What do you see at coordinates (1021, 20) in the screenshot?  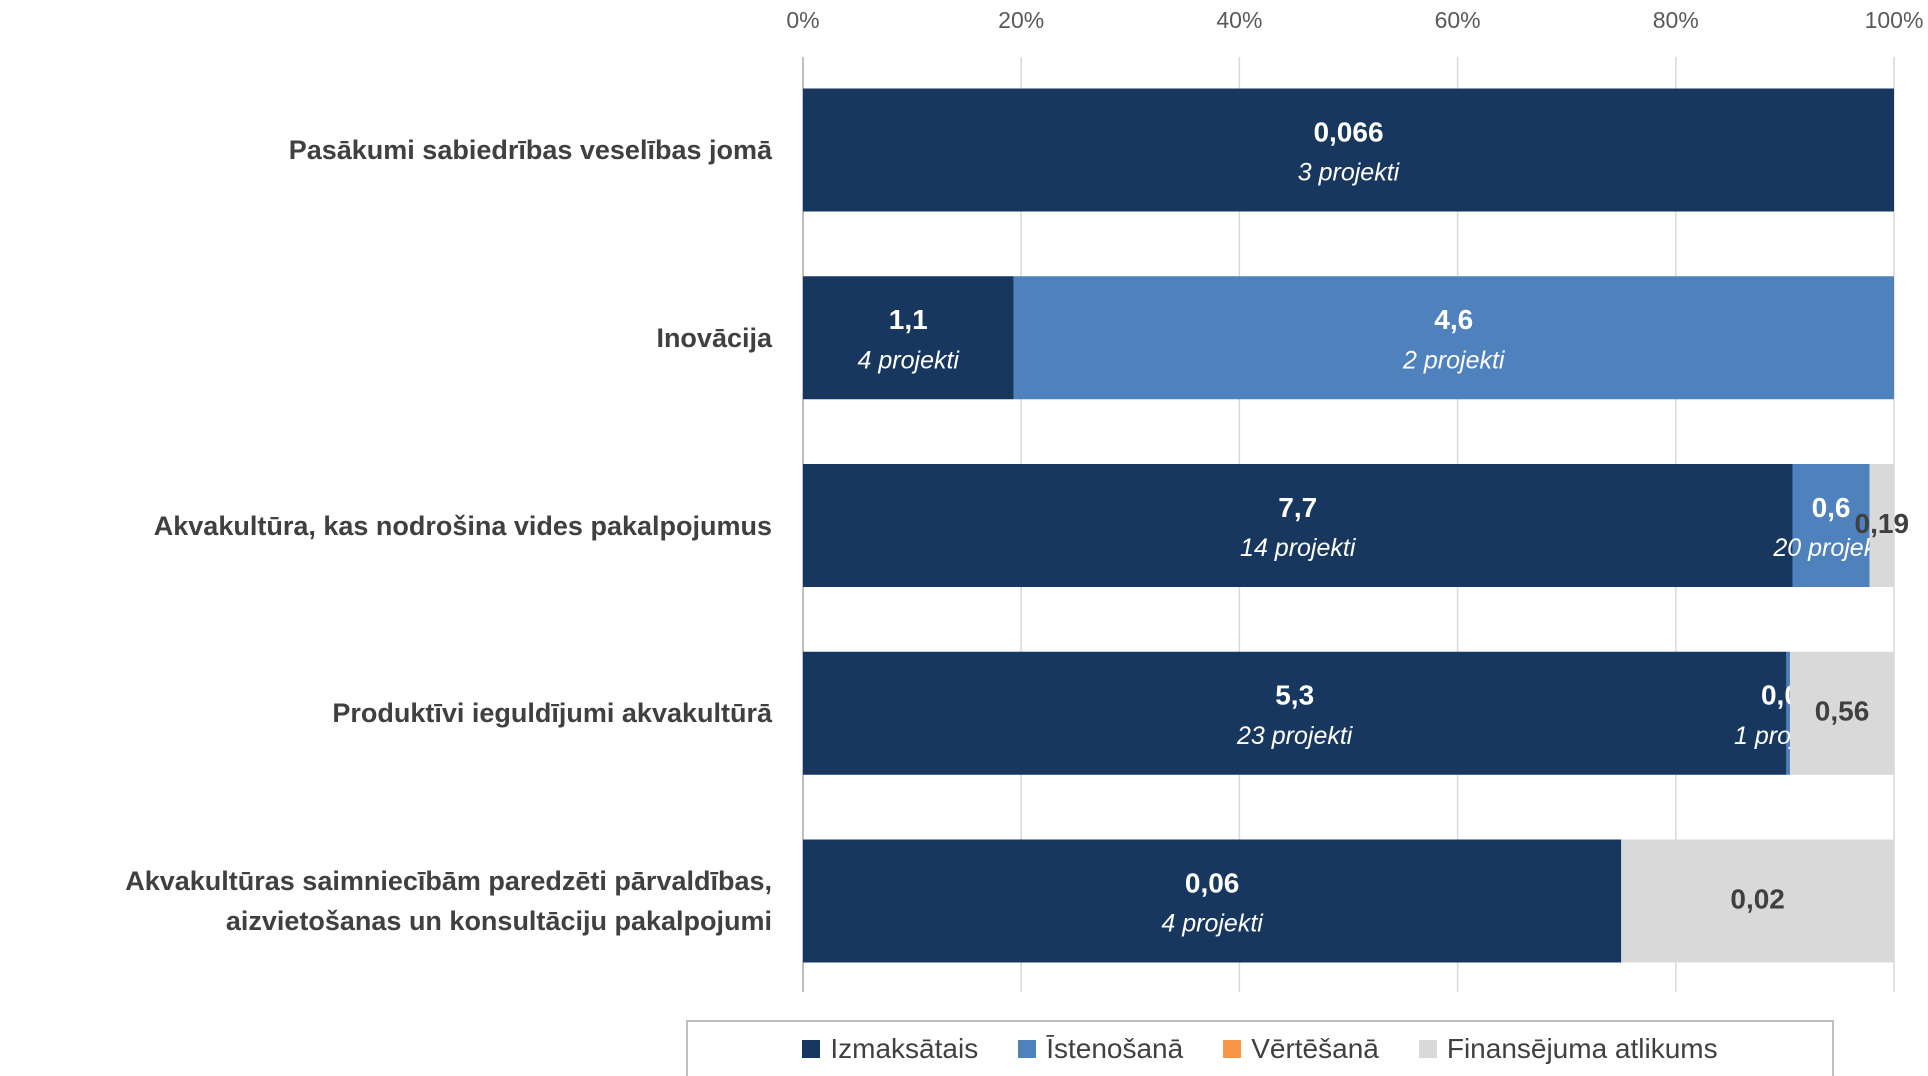 I see `x-tick-label: 20%` at bounding box center [1021, 20].